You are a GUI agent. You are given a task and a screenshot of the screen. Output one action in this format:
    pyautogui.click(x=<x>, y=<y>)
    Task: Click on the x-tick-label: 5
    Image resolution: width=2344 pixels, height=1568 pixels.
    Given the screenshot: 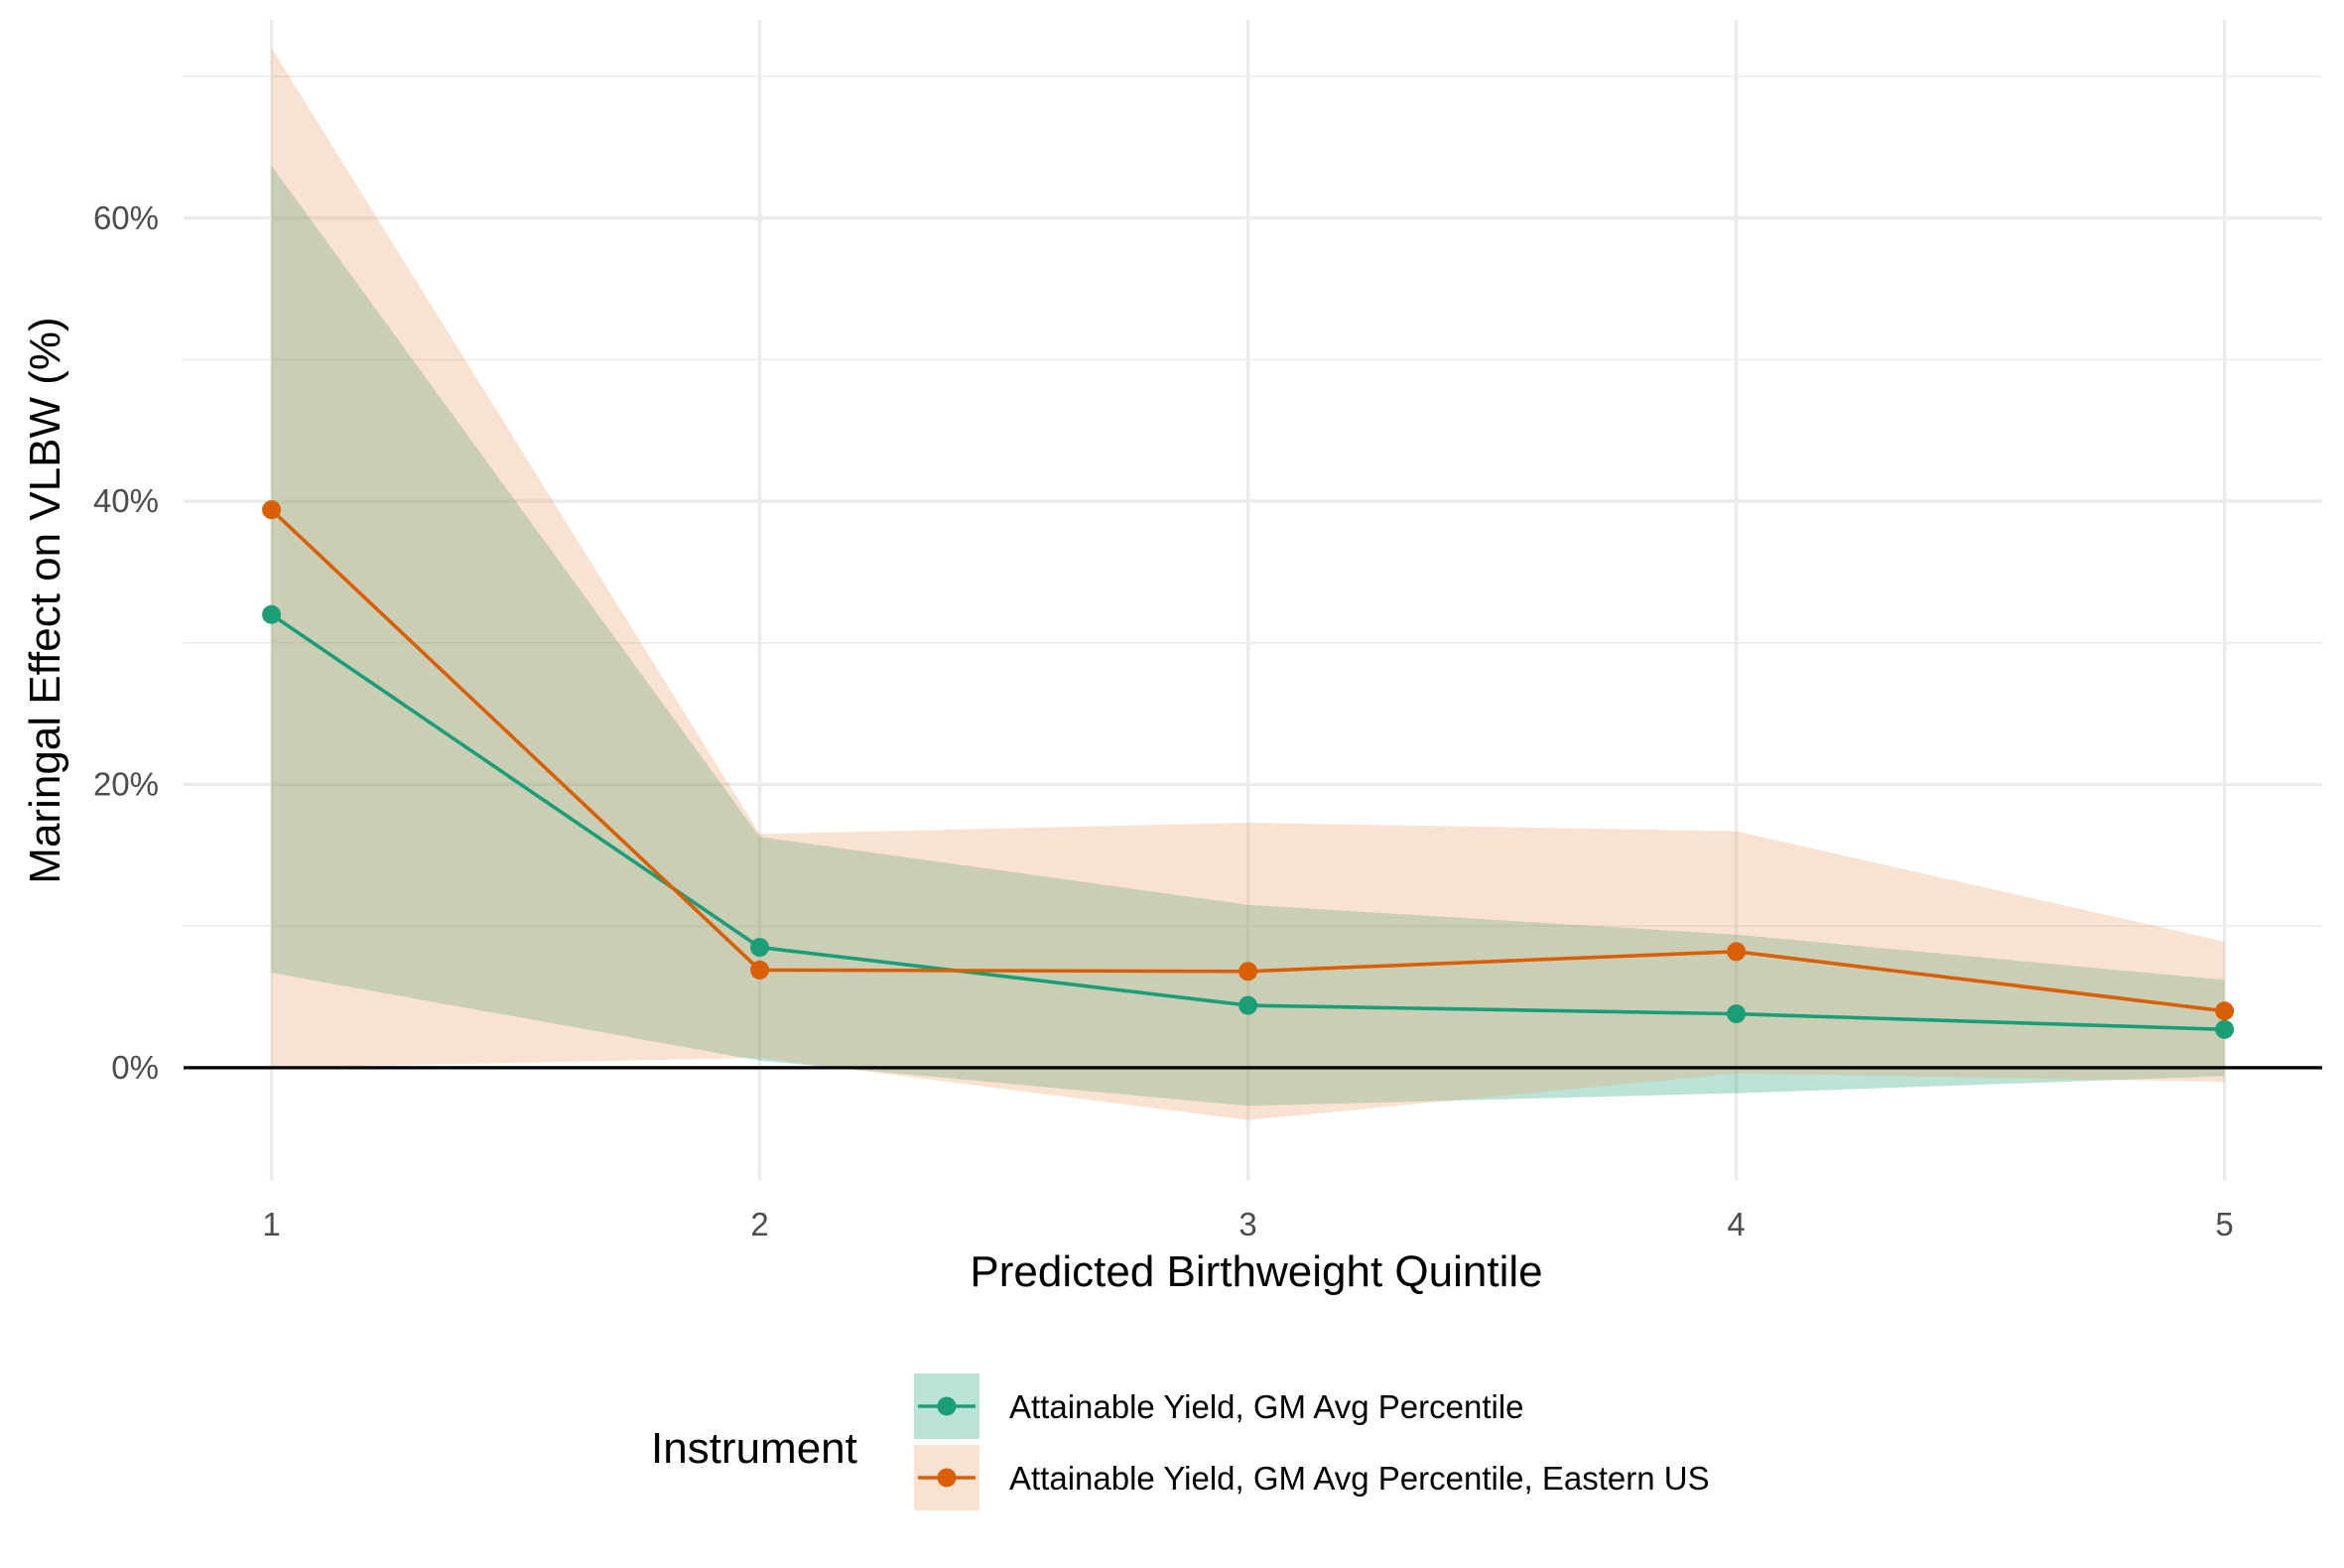 What is the action you would take?
    pyautogui.click(x=2224, y=1224)
    